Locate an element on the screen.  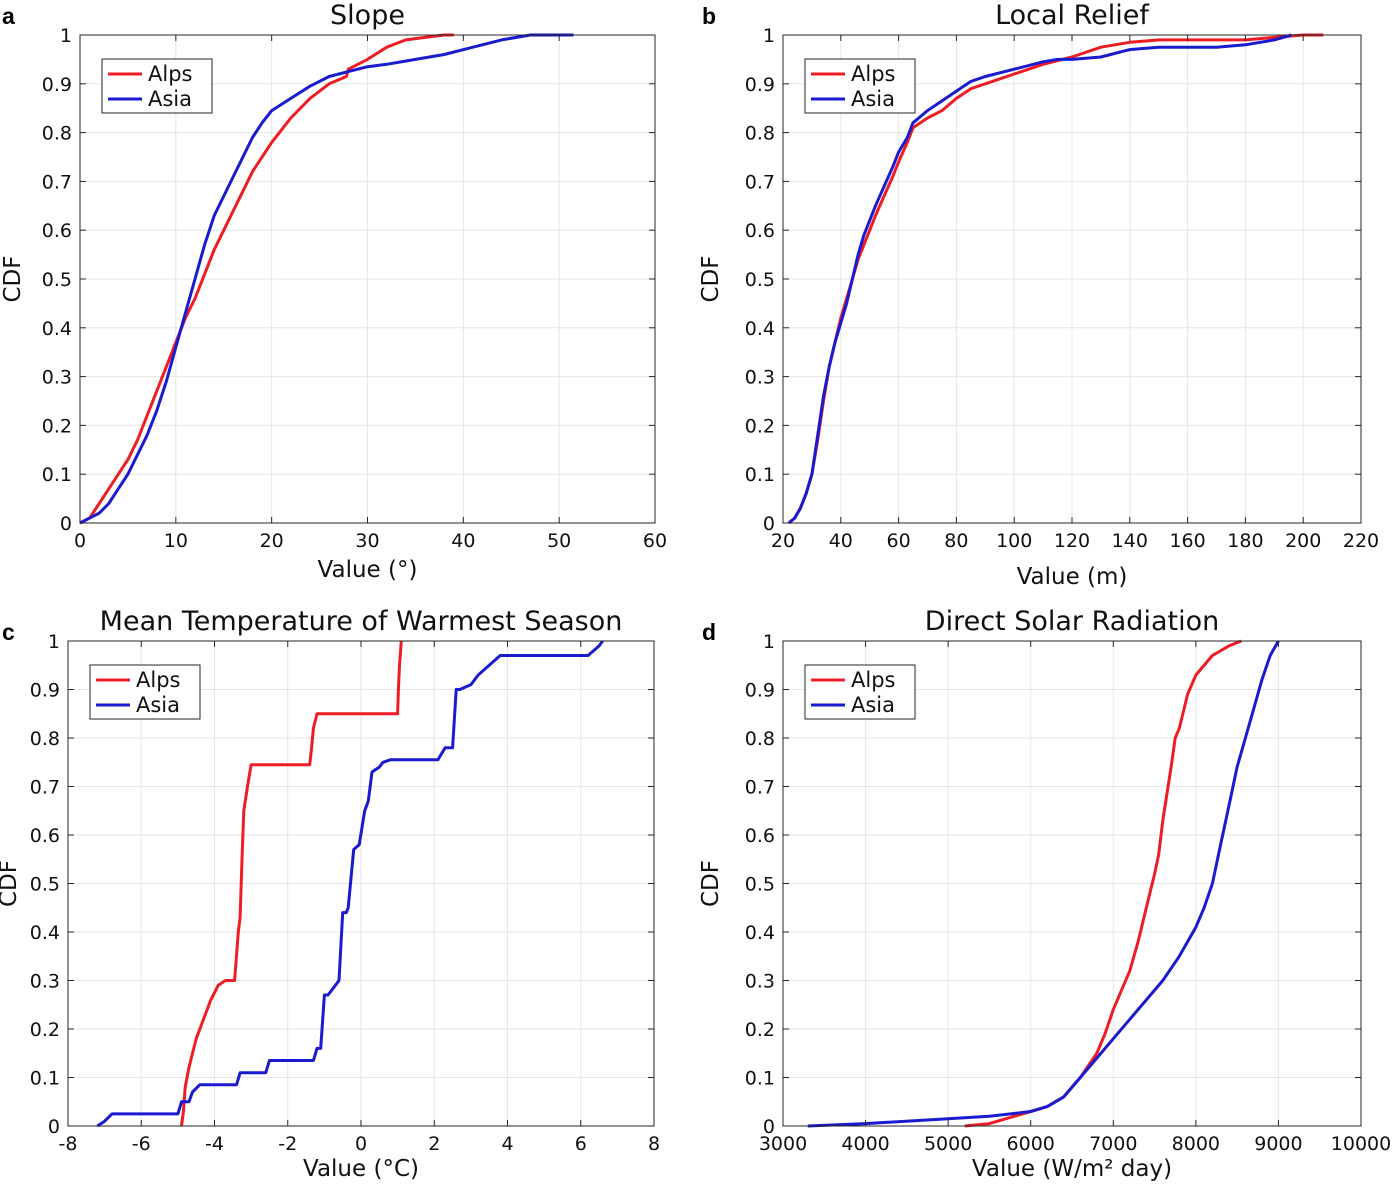
chart-title: Mean Temperature of Warmest Season is located at coordinates (361, 621).